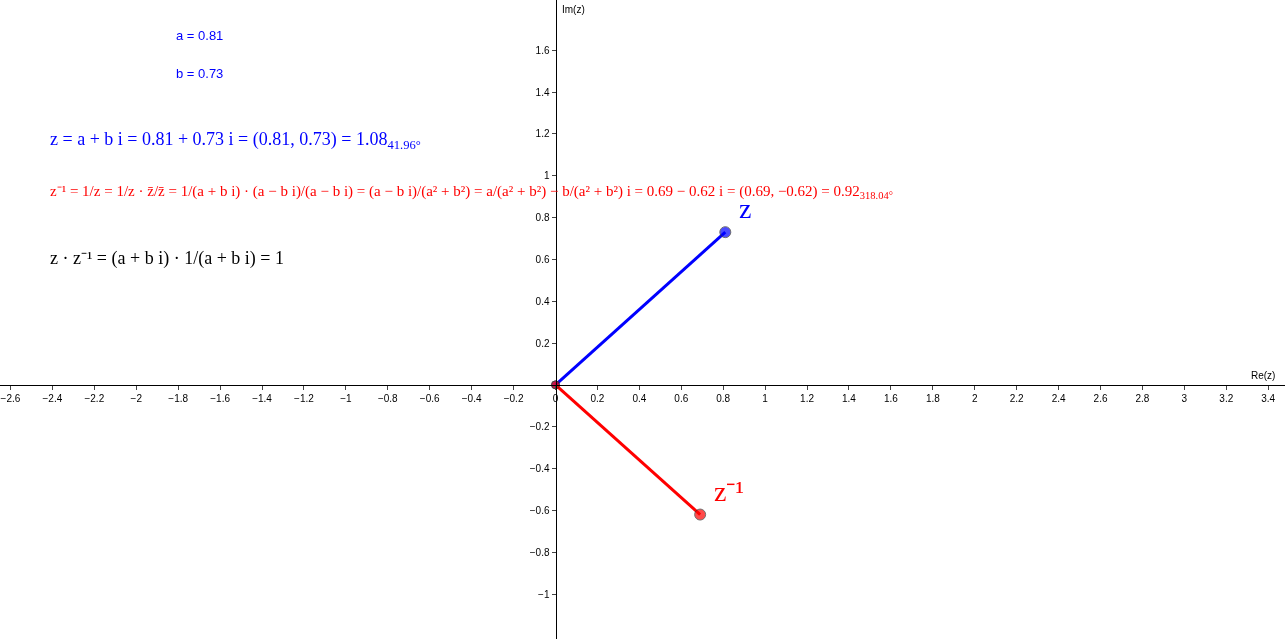 The width and height of the screenshot is (1285, 639). Describe the element at coordinates (933, 398) in the screenshot. I see `x-tick-label: 1.8` at that location.